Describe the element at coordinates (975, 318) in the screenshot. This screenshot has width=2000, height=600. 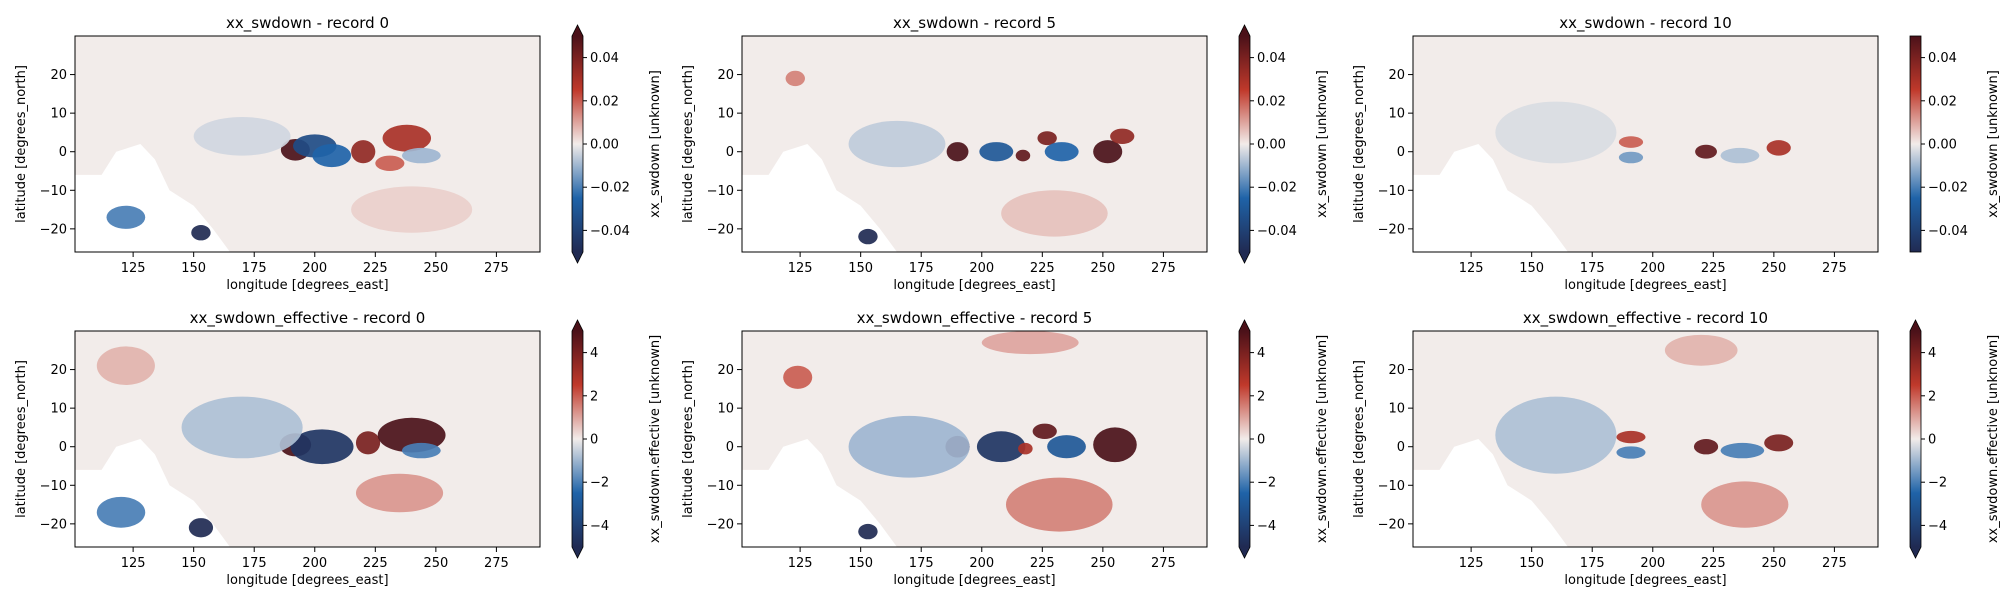
I see `panel-title: xx_swdown_effective - record 5` at that location.